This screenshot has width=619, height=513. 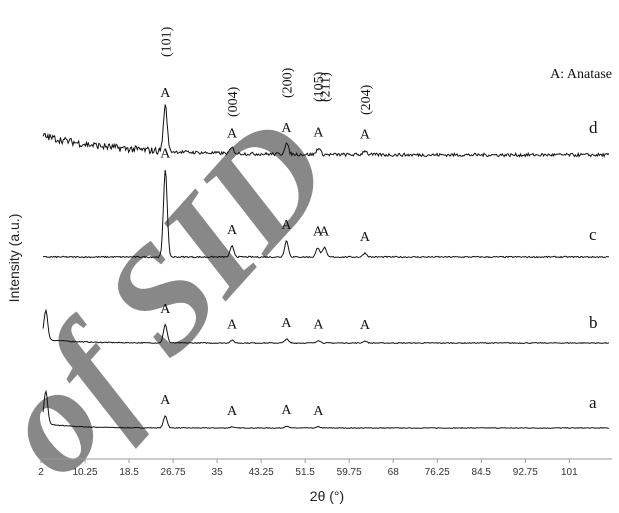 I want to click on hkl-label: (204), so click(x=366, y=99).